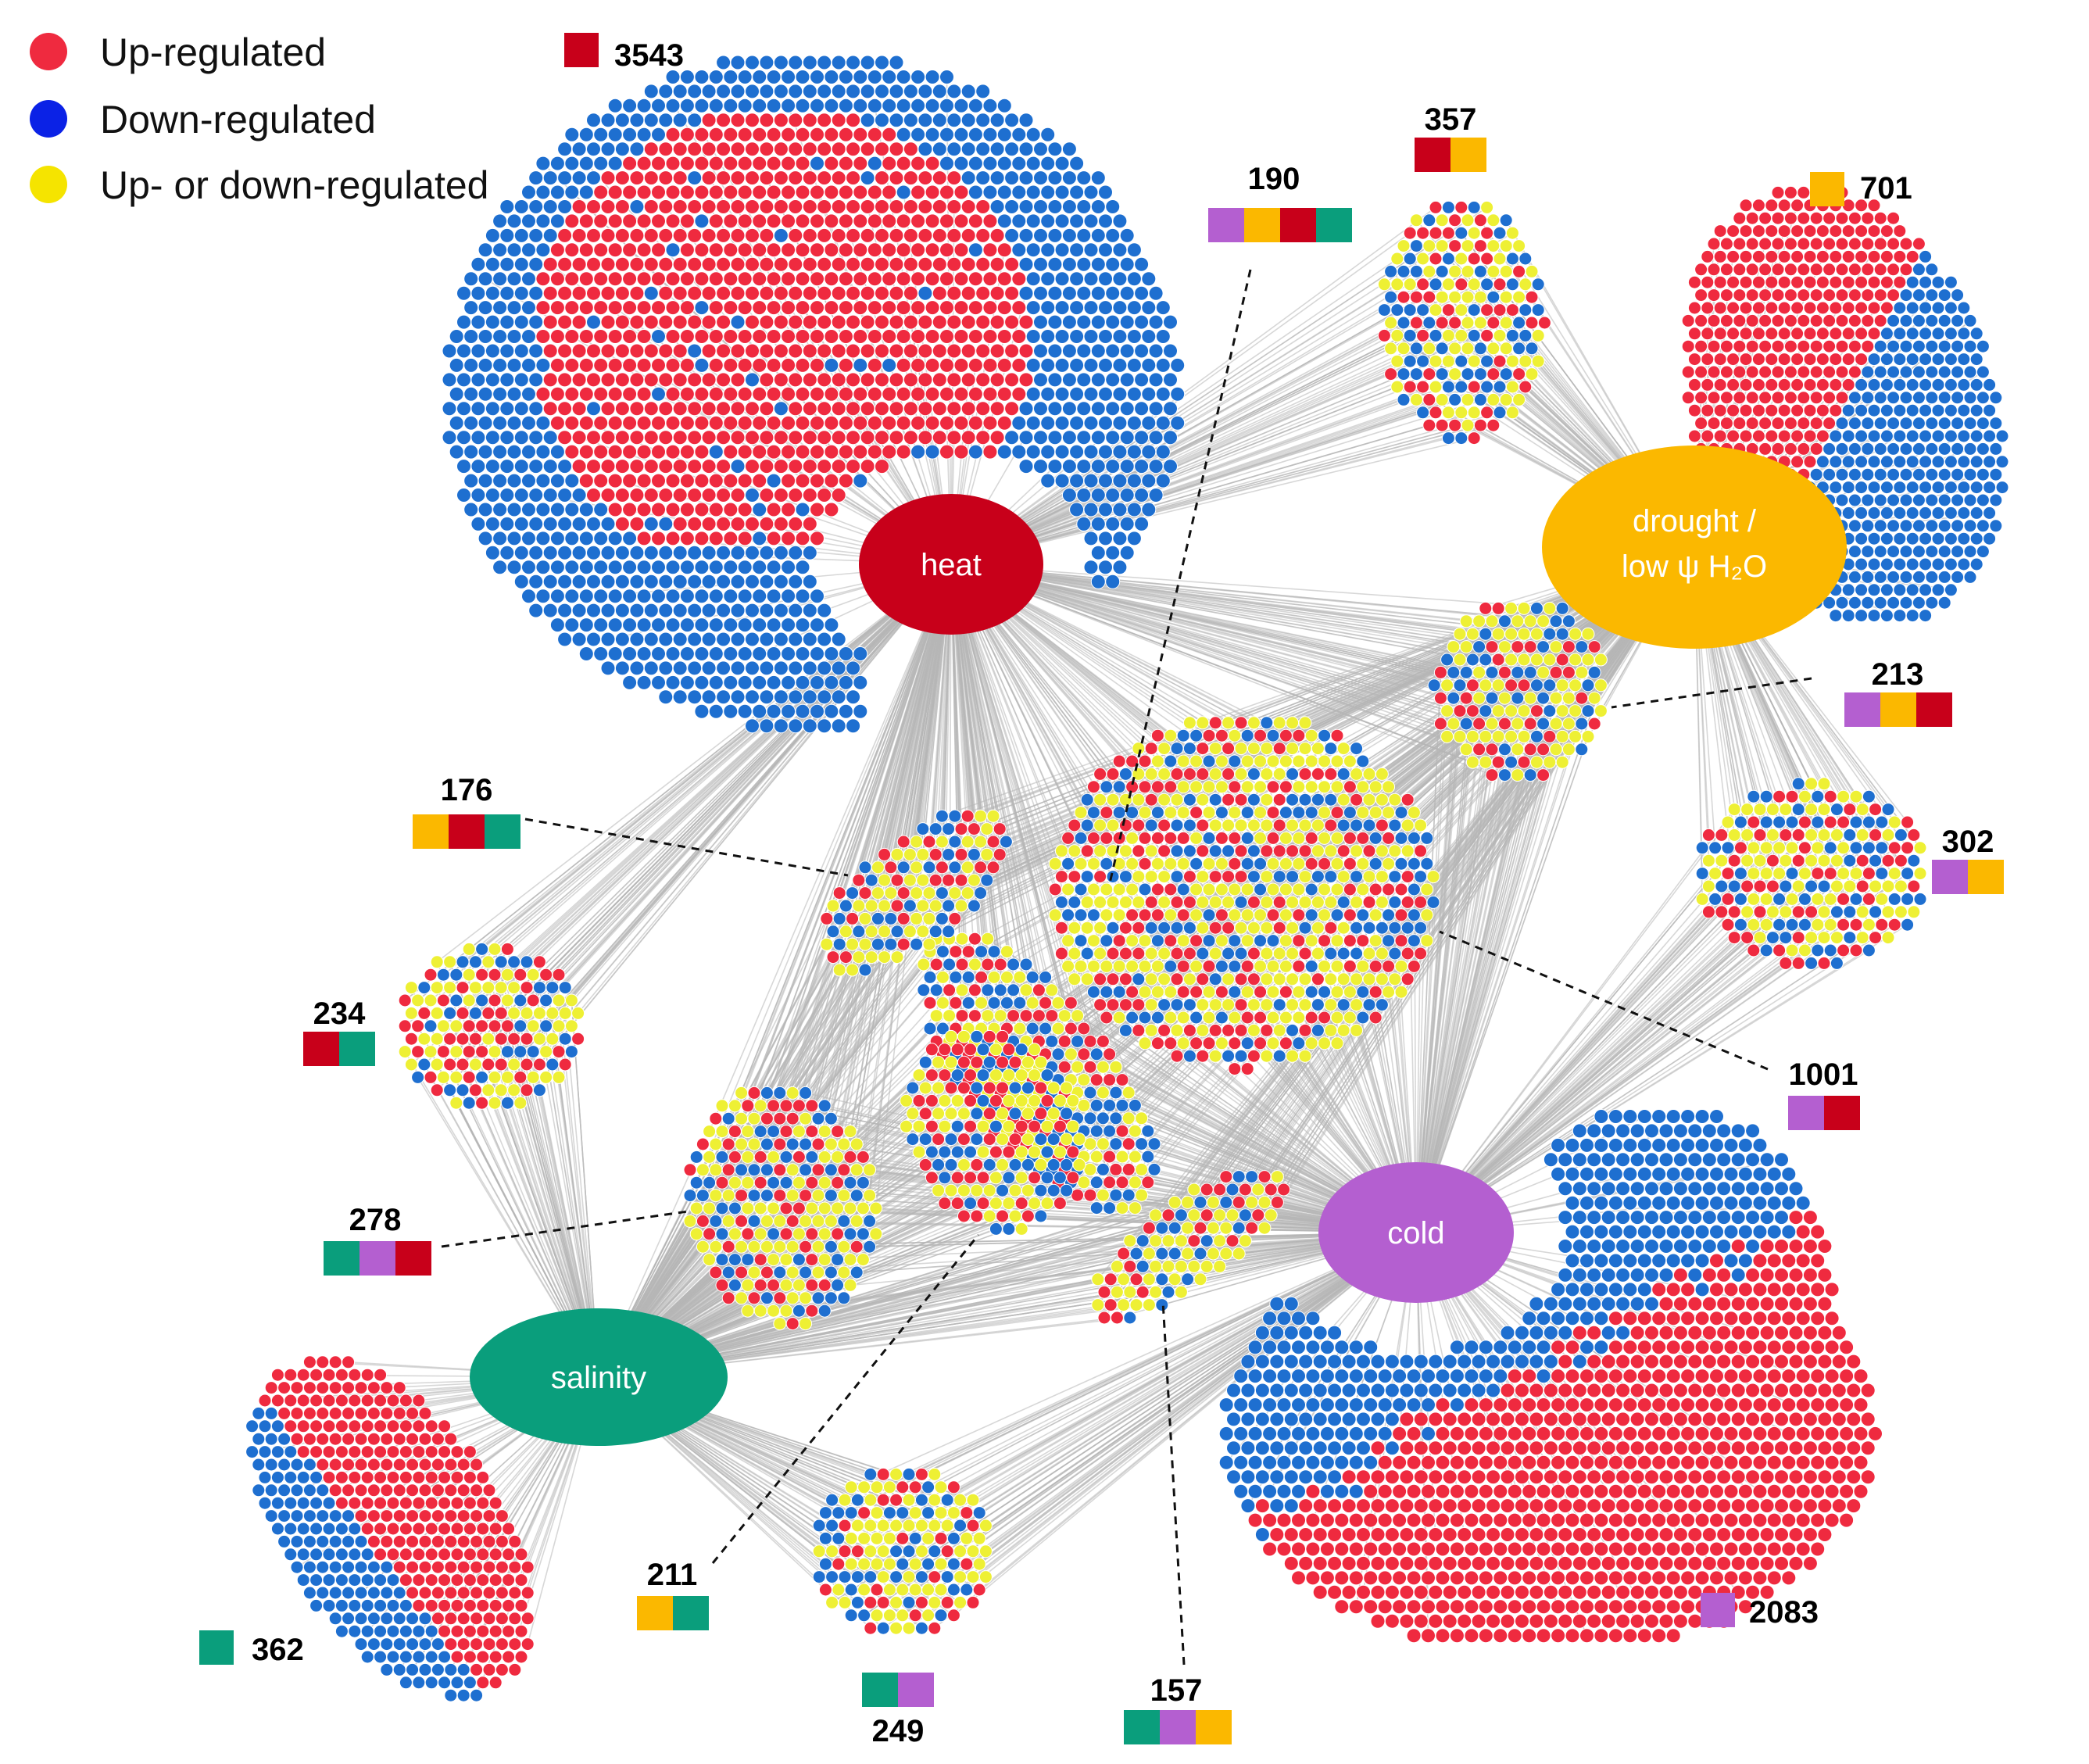  I want to click on edge, so click(1227, 606).